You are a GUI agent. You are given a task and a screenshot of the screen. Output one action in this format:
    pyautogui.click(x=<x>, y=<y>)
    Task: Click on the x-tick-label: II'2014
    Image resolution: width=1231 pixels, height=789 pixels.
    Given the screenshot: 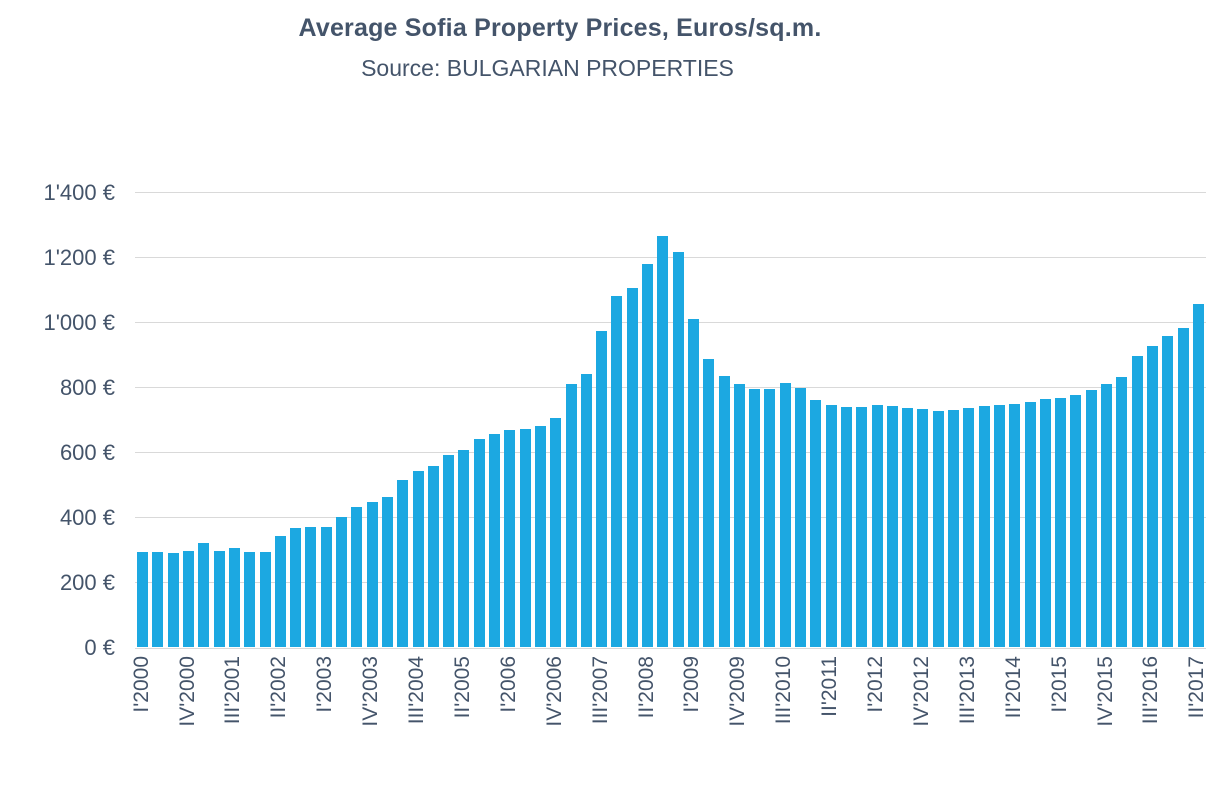 What is the action you would take?
    pyautogui.click(x=1013, y=687)
    